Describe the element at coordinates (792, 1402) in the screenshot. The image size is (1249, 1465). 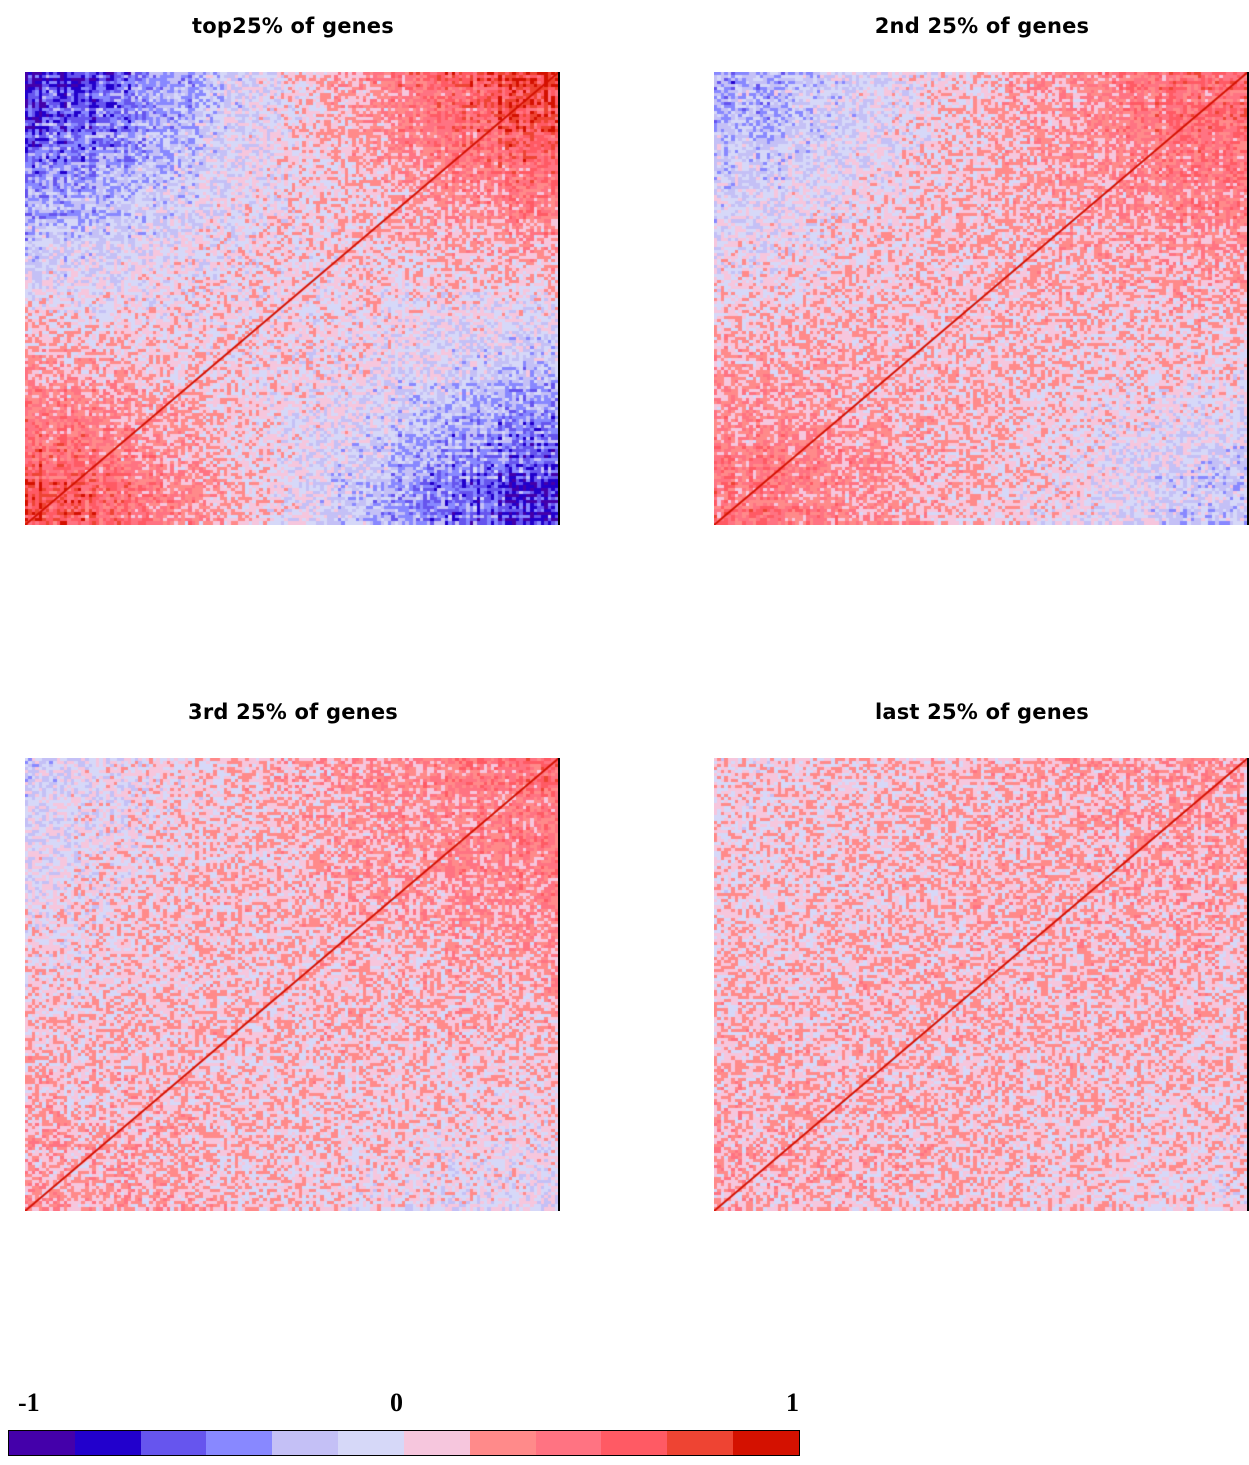
I see `legend-tick-max: 1` at that location.